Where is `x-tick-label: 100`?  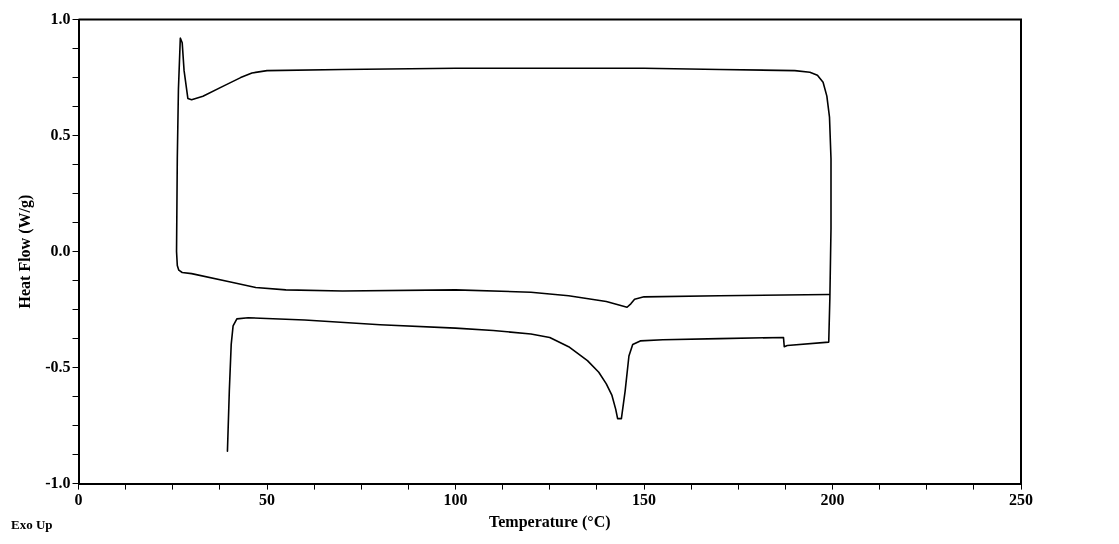
x-tick-label: 100 is located at coordinates (455, 500).